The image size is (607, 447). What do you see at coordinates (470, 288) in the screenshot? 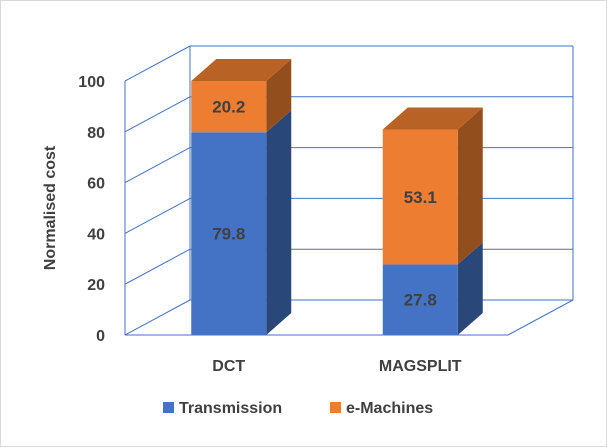
I see `bar-side-transmission-magsplit` at bounding box center [470, 288].